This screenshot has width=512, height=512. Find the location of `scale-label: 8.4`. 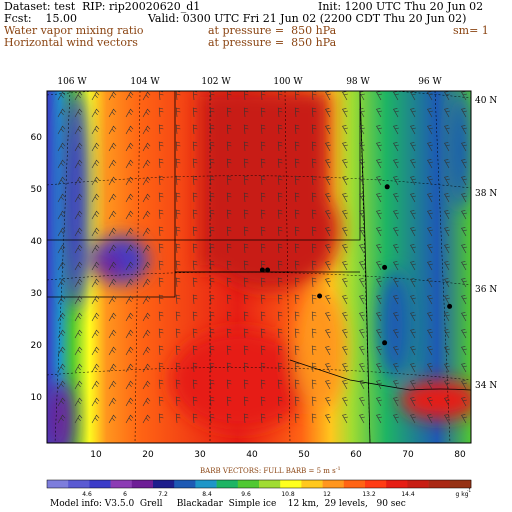

scale-label: 8.4 is located at coordinates (207, 494).